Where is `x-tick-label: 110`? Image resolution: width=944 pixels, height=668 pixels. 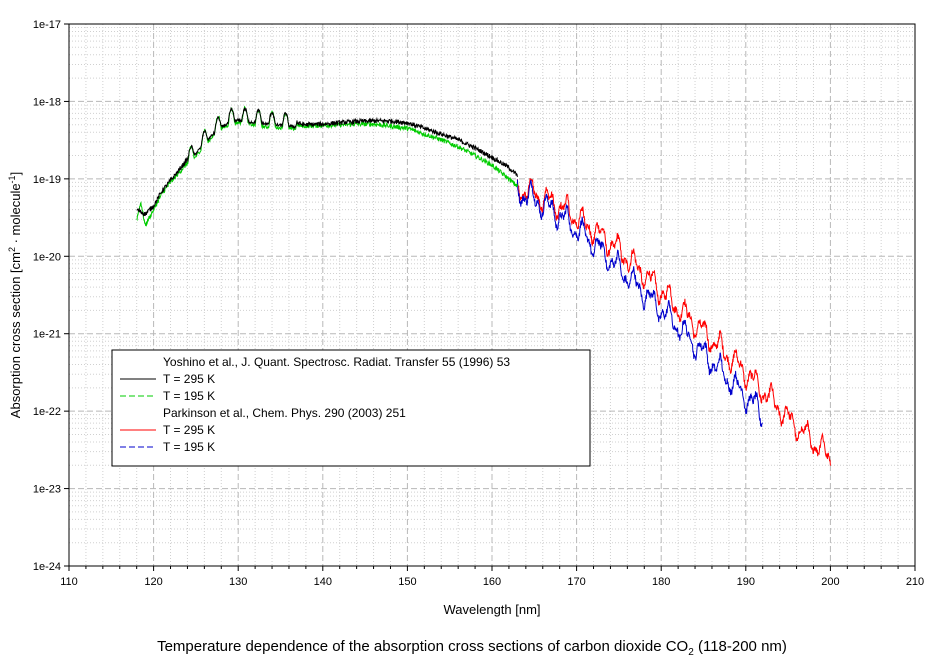
x-tick-label: 110 is located at coordinates (69, 582).